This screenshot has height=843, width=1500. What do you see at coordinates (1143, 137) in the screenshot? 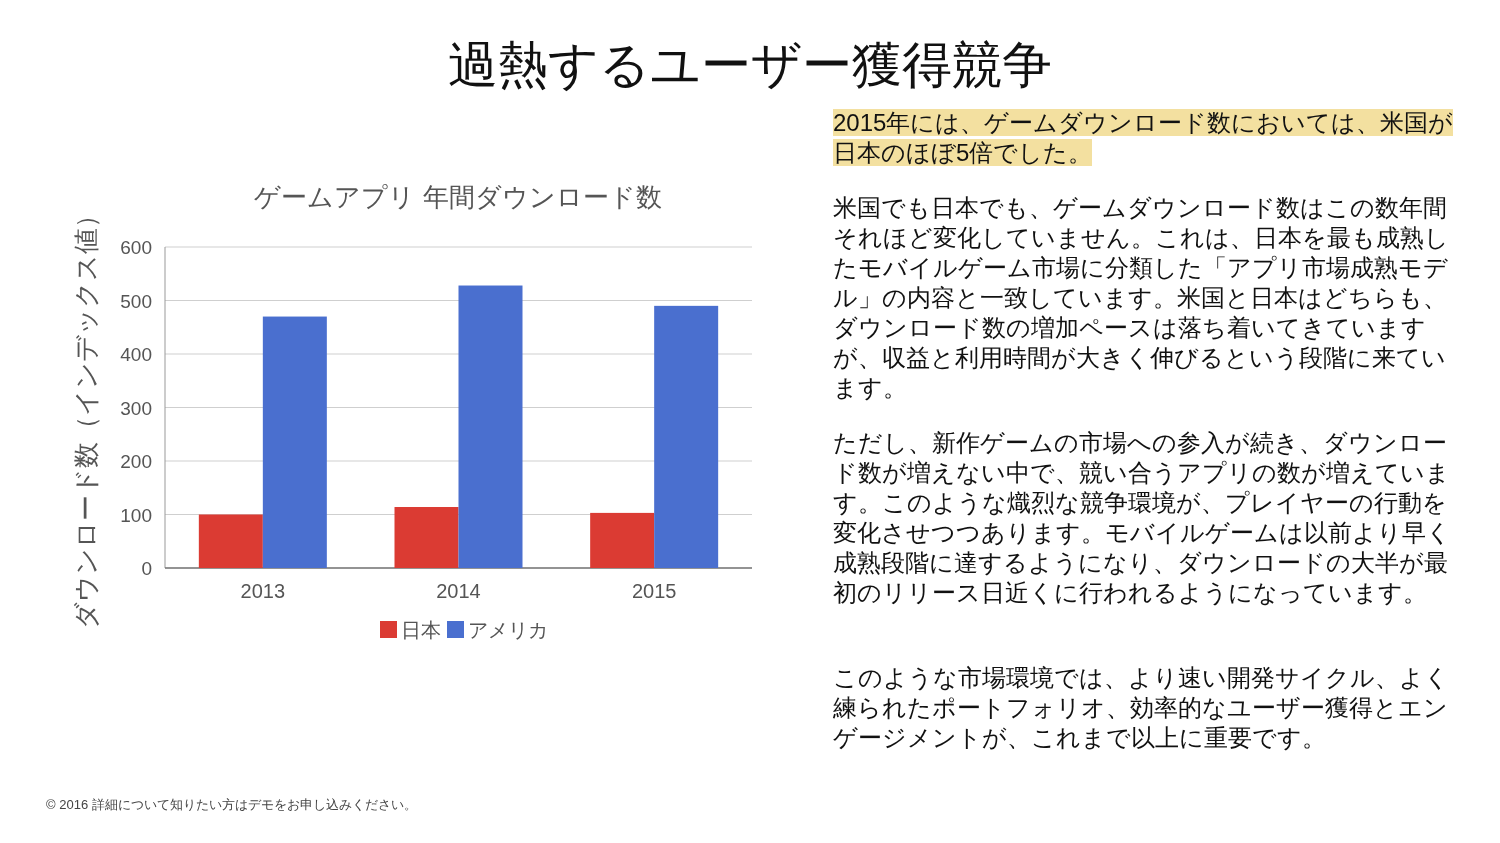
I see `text: 2015年には、ゲームダウンロード数においては、米国が日本のほぼ5倍でした。` at bounding box center [1143, 137].